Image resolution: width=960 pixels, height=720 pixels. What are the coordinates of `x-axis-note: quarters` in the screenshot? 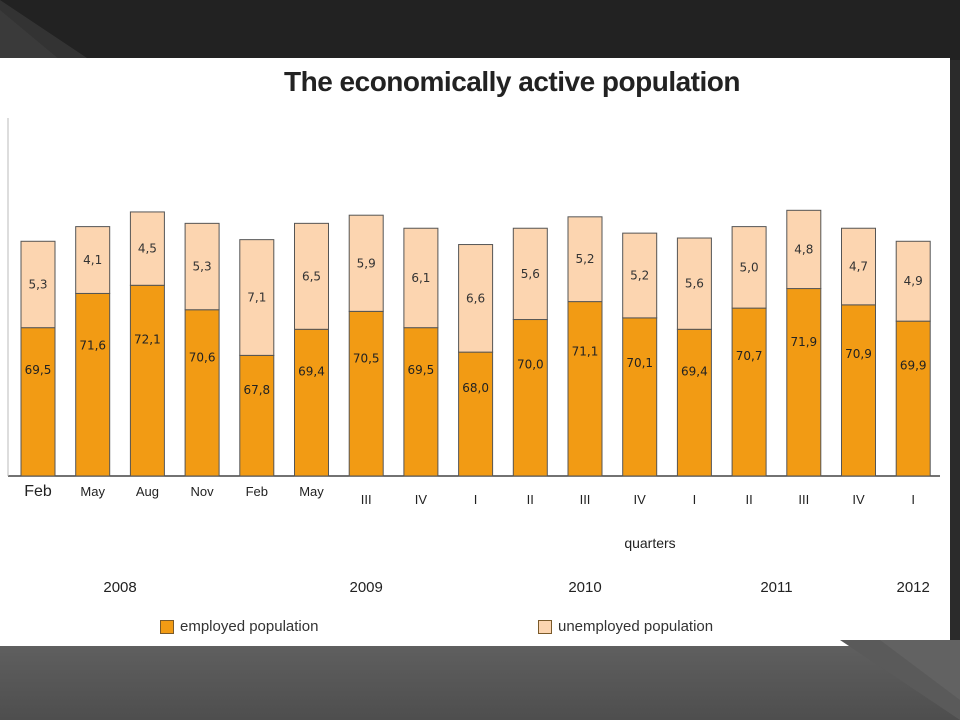 It's located at (649, 543).